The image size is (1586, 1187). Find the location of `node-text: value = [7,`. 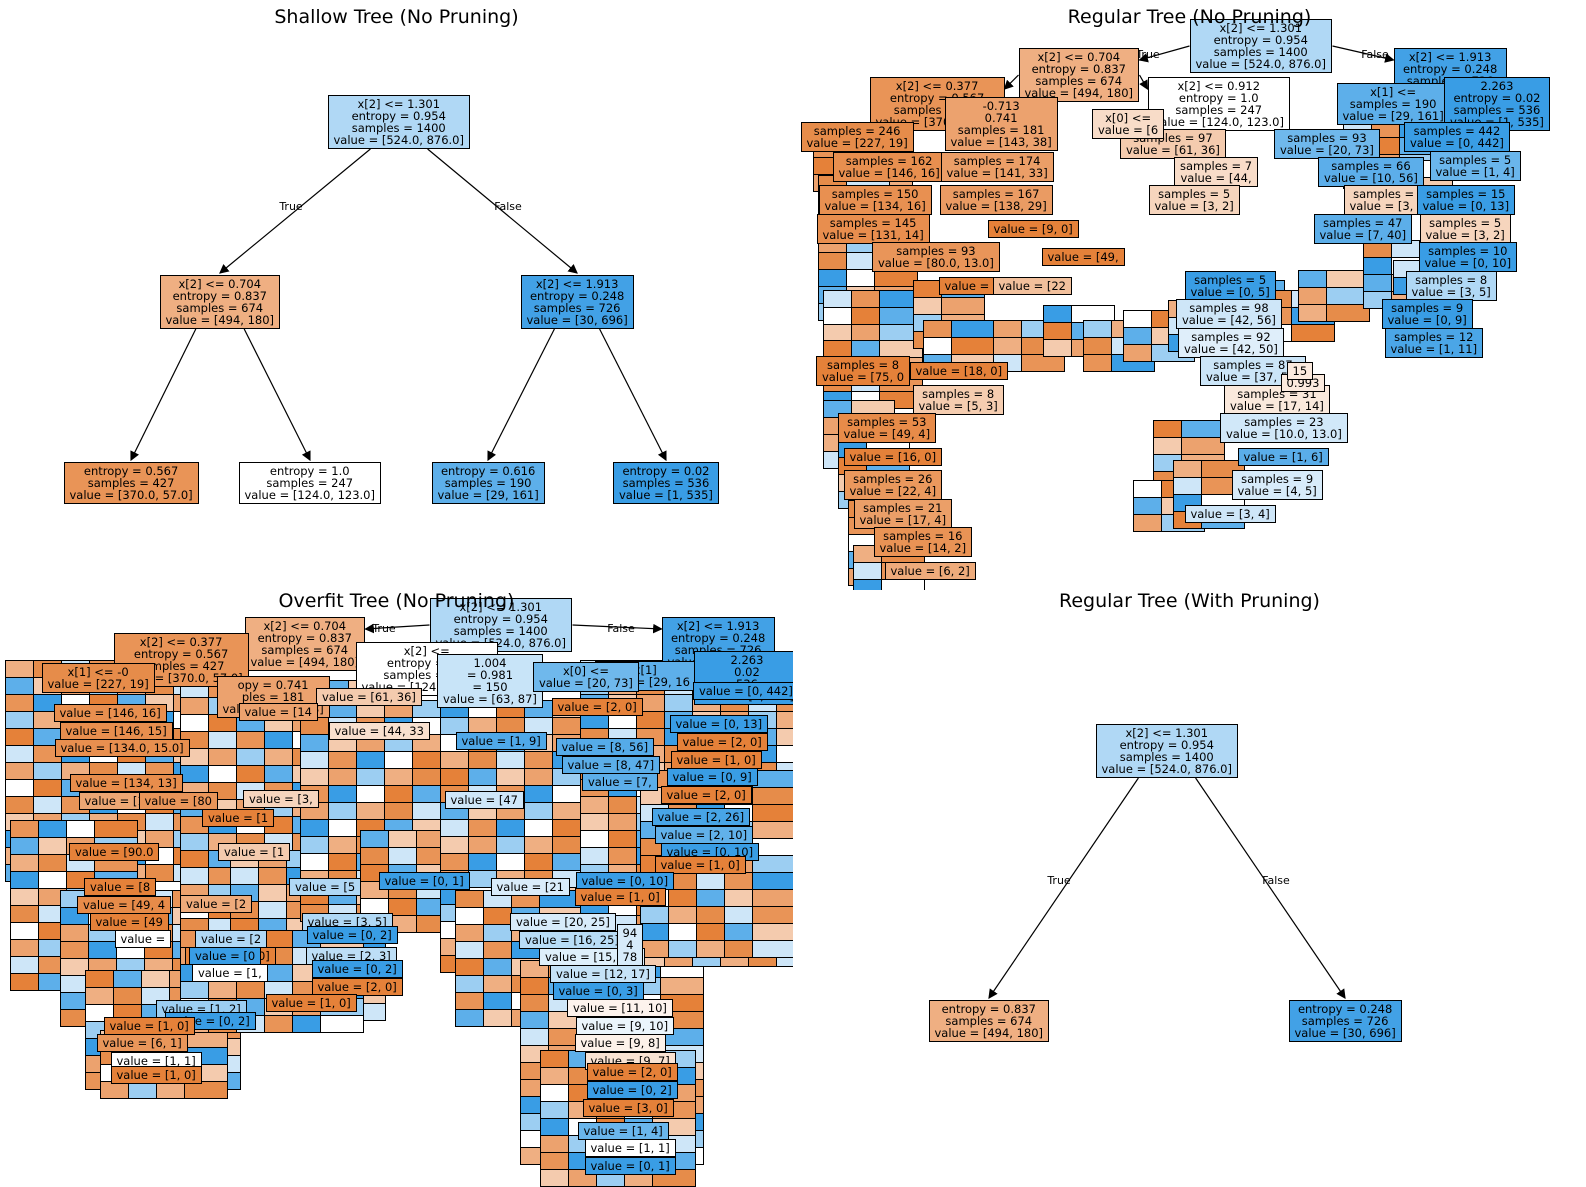

node-text: value = [7, is located at coordinates (620, 782).